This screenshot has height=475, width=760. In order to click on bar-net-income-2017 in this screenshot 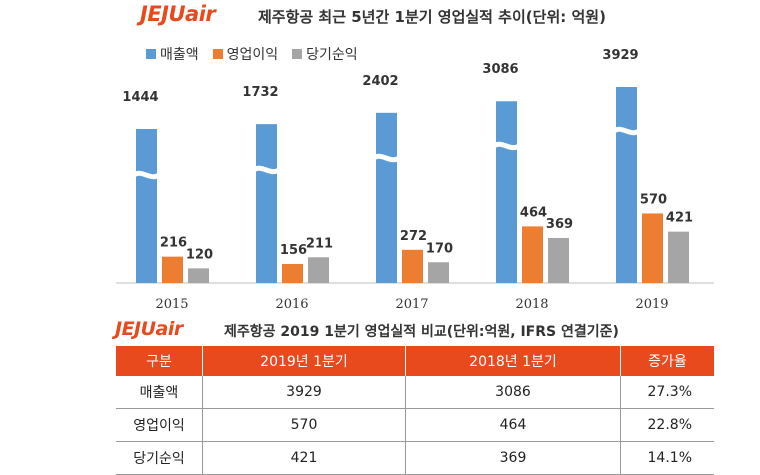, I will do `click(438, 272)`.